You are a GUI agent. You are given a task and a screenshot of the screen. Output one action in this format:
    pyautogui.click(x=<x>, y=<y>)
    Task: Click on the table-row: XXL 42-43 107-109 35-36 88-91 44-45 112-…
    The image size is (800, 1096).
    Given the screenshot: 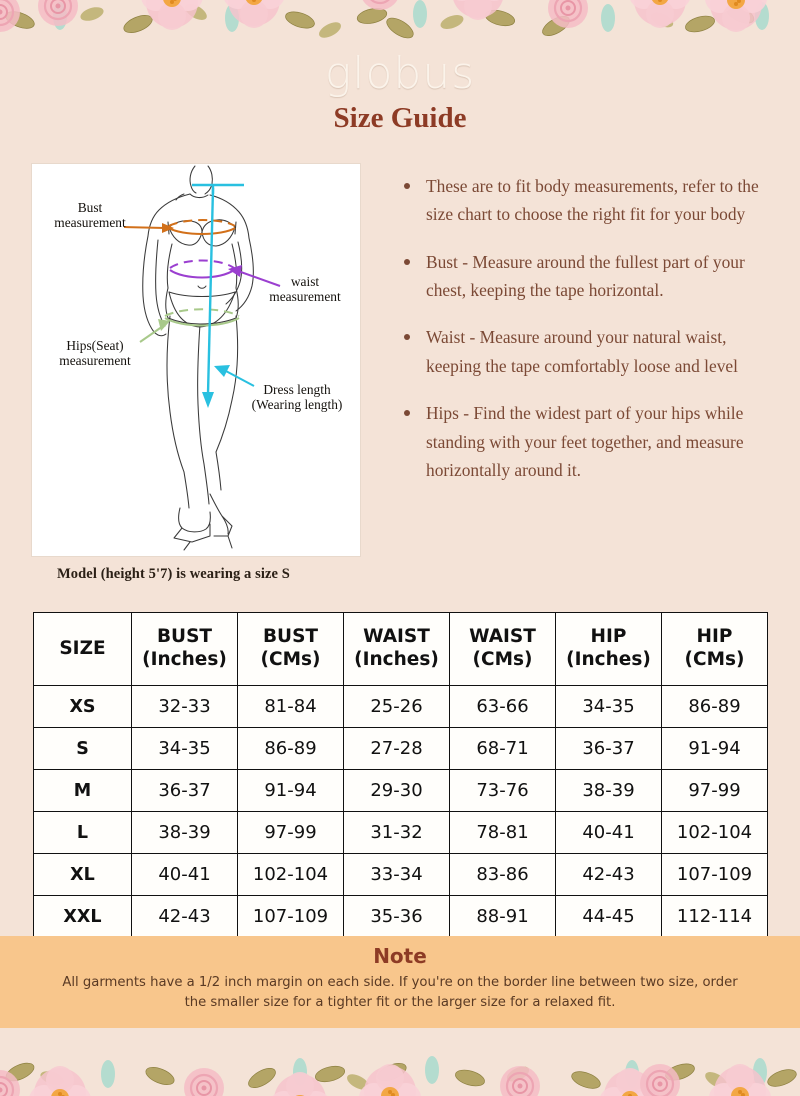 What is the action you would take?
    pyautogui.click(x=400, y=916)
    